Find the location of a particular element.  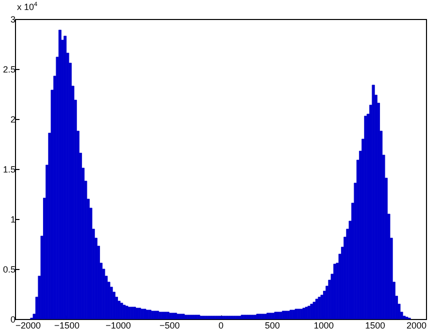

x-tick-label: 1000 is located at coordinates (324, 325).